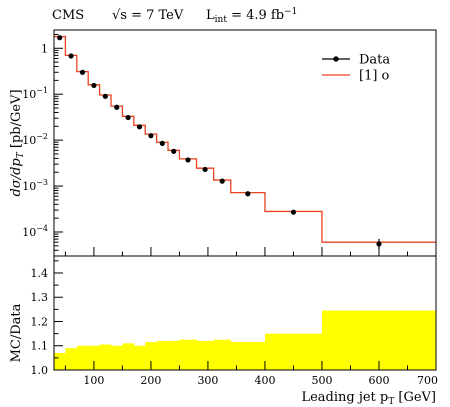  What do you see at coordinates (35, 93) in the screenshot?
I see `y-tick-label: 10⁻¹` at bounding box center [35, 93].